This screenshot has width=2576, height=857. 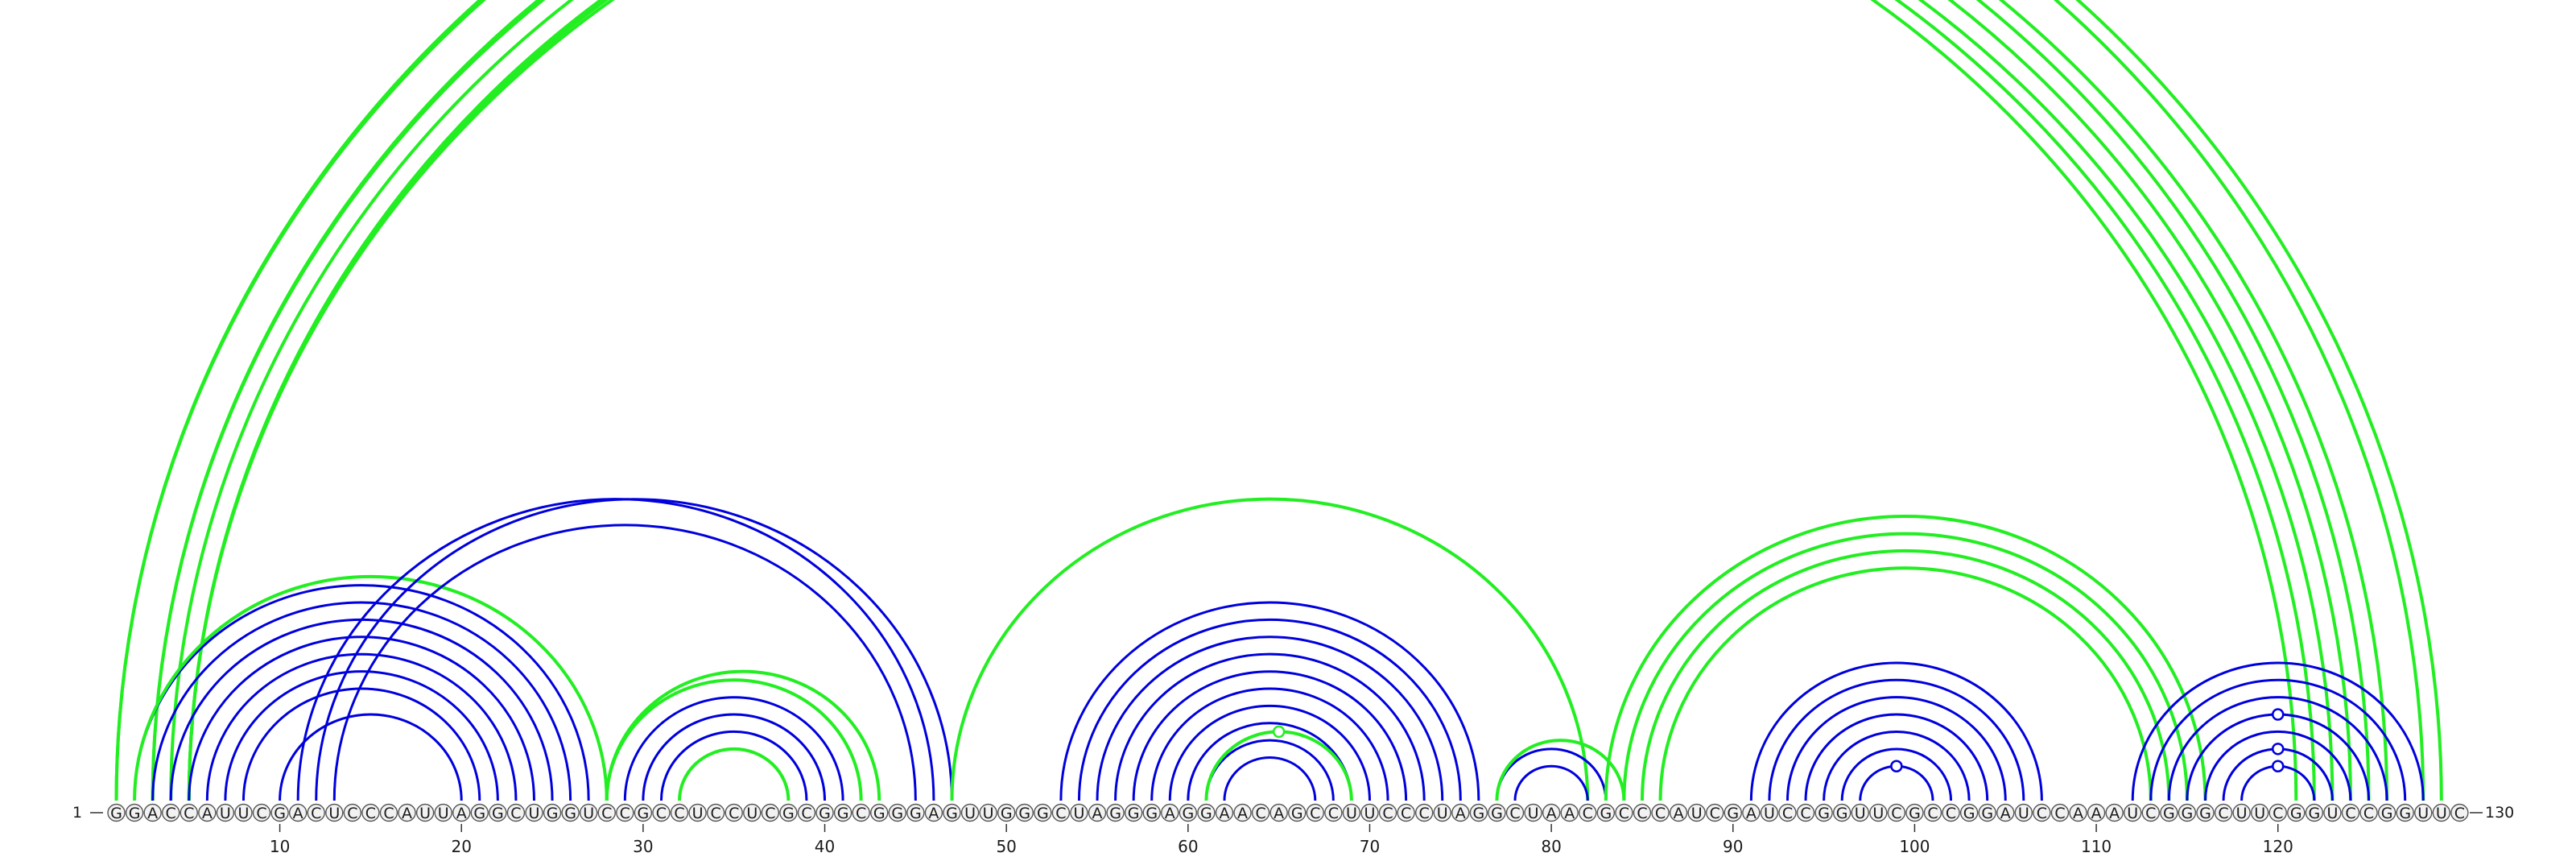 What do you see at coordinates (552, 812) in the screenshot?
I see `nucleotide-25: G` at bounding box center [552, 812].